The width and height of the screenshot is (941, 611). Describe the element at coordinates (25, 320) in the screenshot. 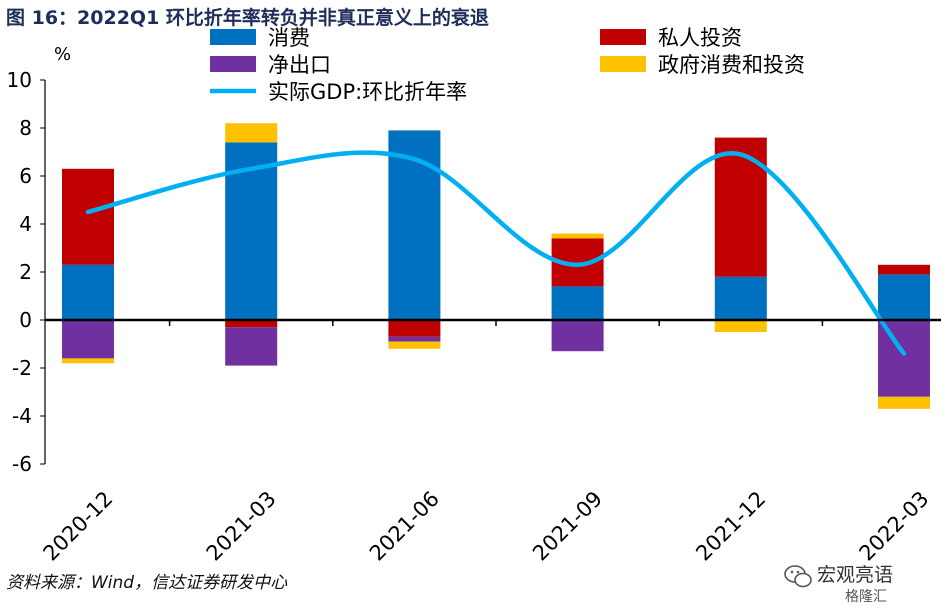

I see `y-tick-label: 0` at that location.